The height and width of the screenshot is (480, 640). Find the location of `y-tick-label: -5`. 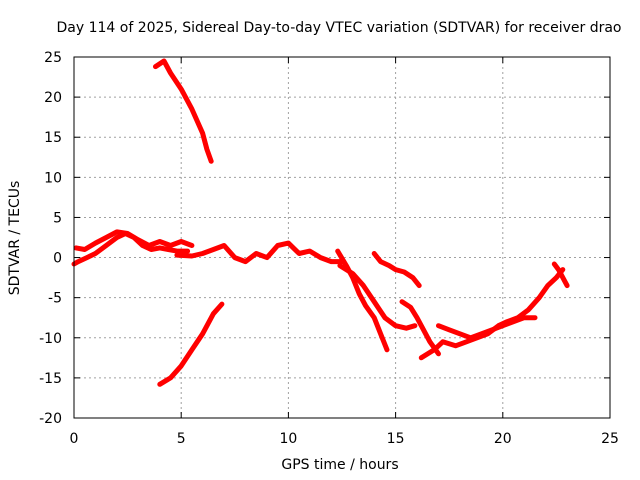

y-tick-label: -5 is located at coordinates (55, 299).